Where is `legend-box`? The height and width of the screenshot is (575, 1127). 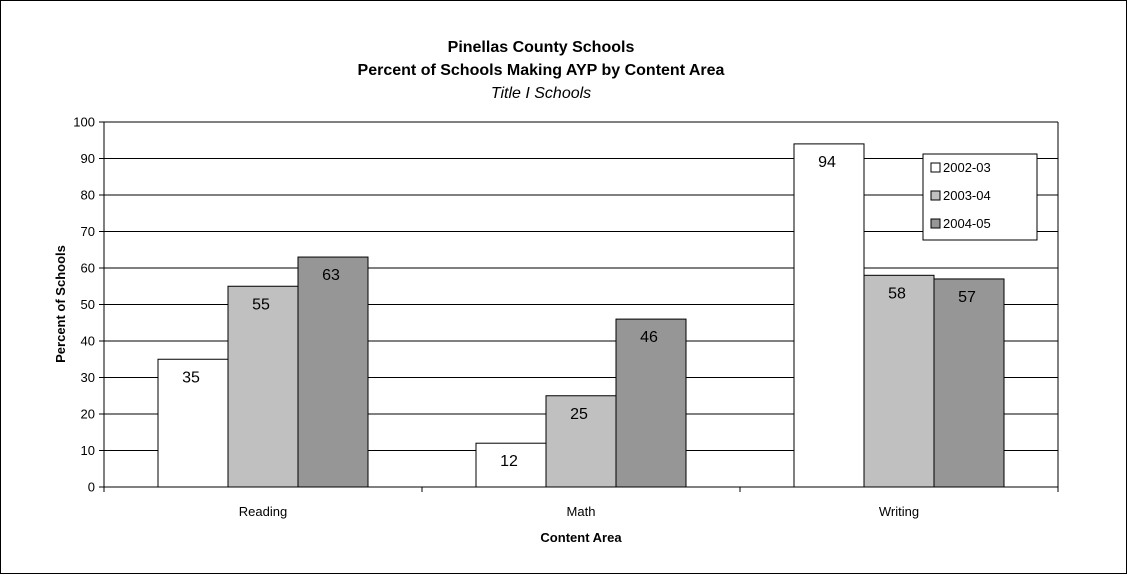 legend-box is located at coordinates (980, 197).